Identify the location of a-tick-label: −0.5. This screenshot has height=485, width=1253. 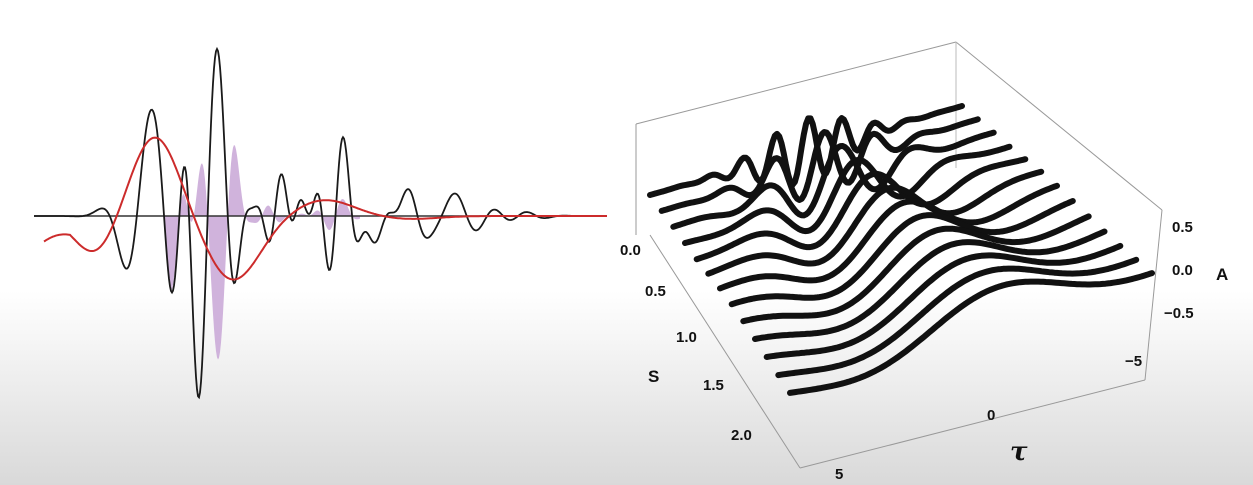
(1179, 313).